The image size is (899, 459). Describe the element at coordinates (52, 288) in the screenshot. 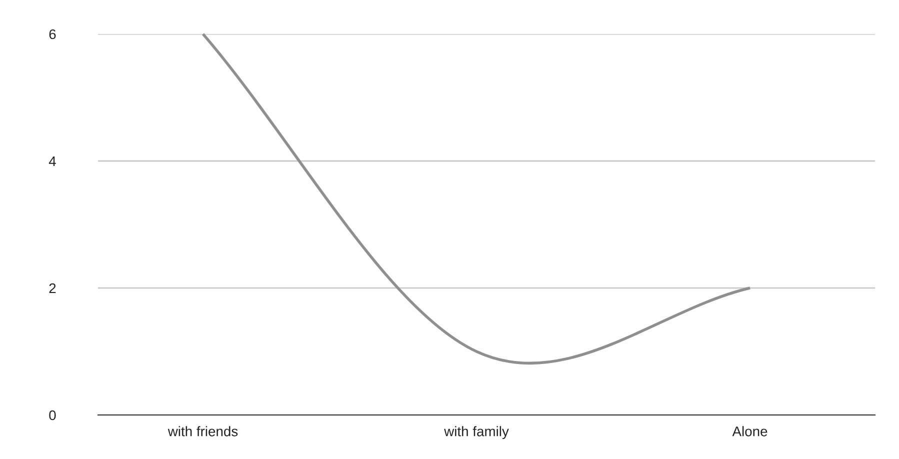

I see `y-tick-label: 2` at that location.